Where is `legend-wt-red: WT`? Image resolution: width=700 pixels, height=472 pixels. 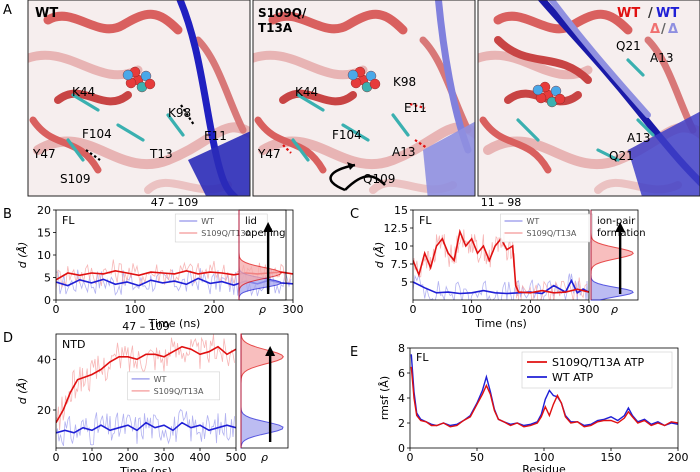 legend-wt-red: WT is located at coordinates (628, 13).